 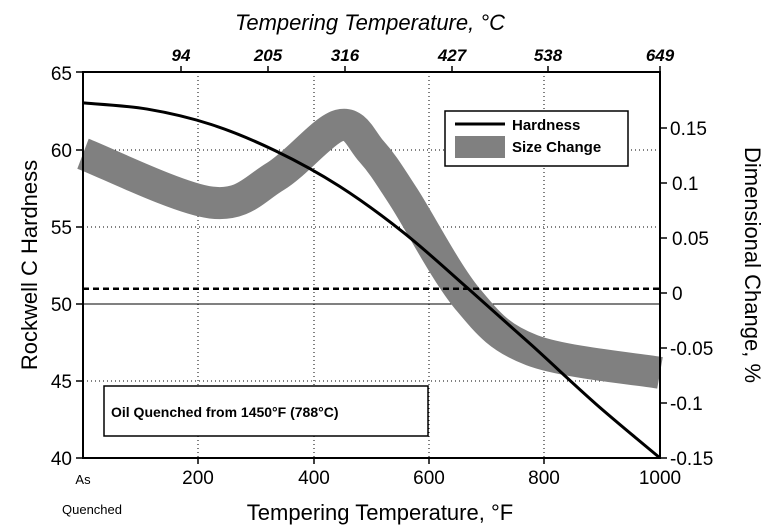 What do you see at coordinates (420, 69) in the screenshot?
I see `top-tick-marks` at bounding box center [420, 69].